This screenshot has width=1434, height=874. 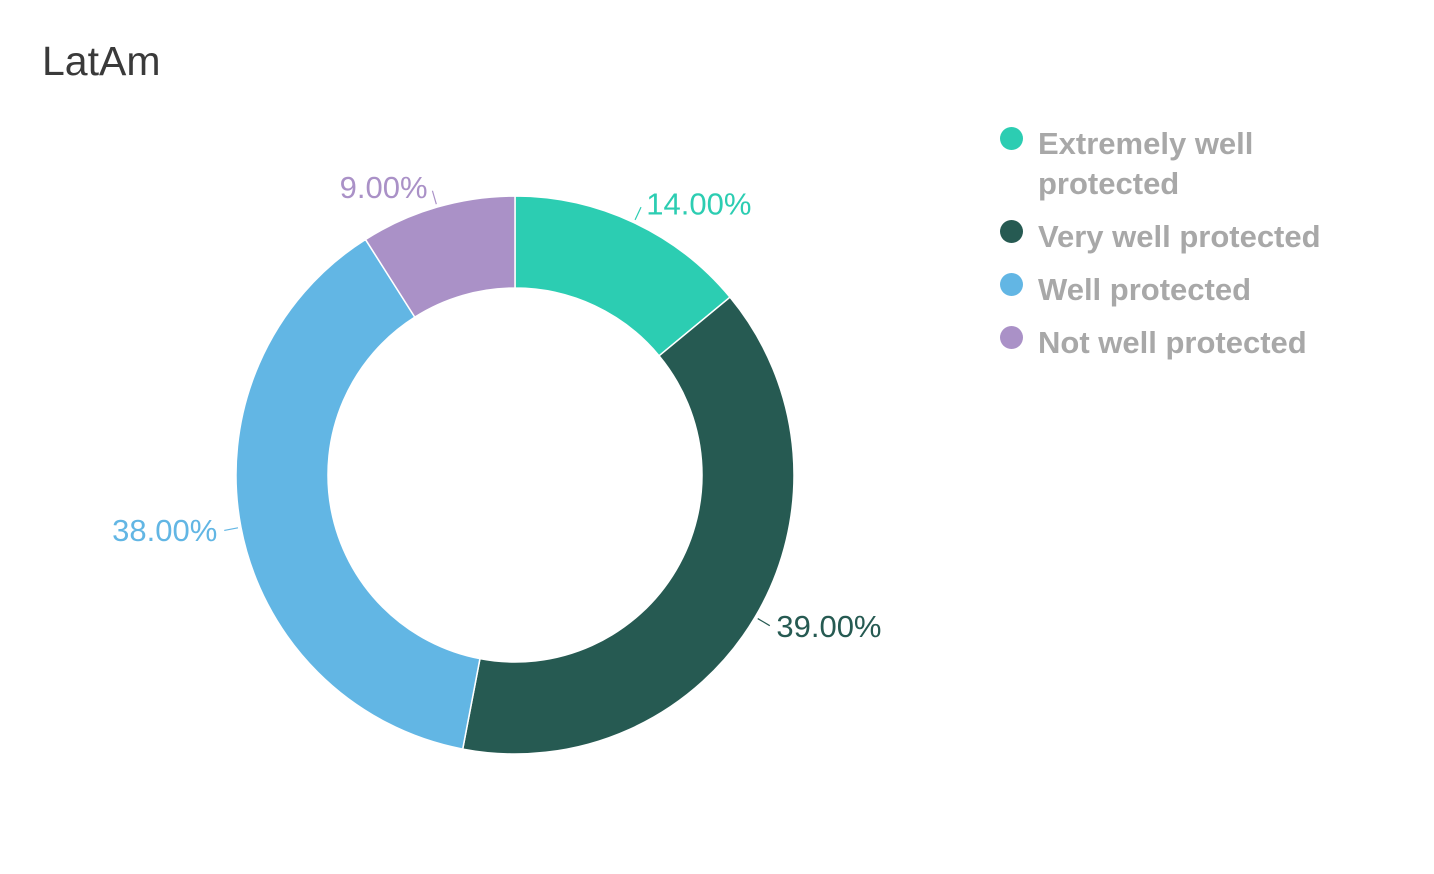 I want to click on legend-item-well-protected: Well protected, so click(x=1180, y=290).